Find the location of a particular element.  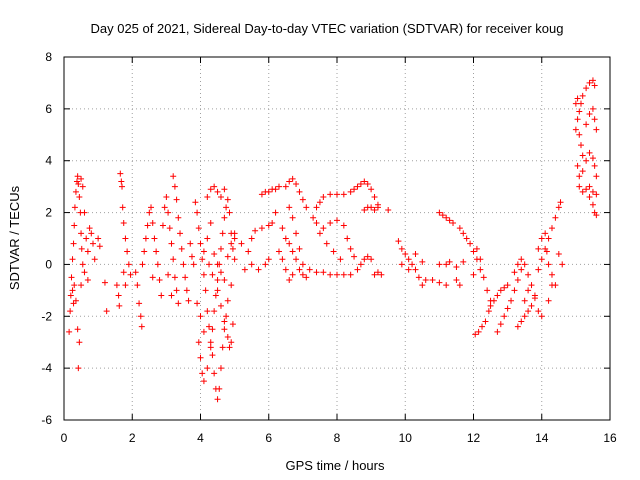

y-tick-label: -6 is located at coordinates (46, 420).